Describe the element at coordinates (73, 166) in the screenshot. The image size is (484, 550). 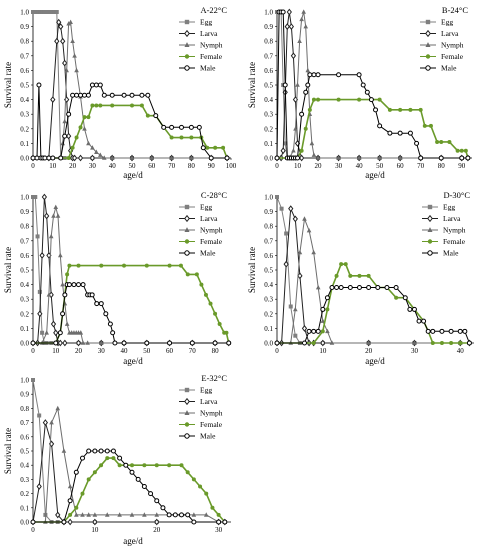
I see `x-tick-label: 20` at that location.